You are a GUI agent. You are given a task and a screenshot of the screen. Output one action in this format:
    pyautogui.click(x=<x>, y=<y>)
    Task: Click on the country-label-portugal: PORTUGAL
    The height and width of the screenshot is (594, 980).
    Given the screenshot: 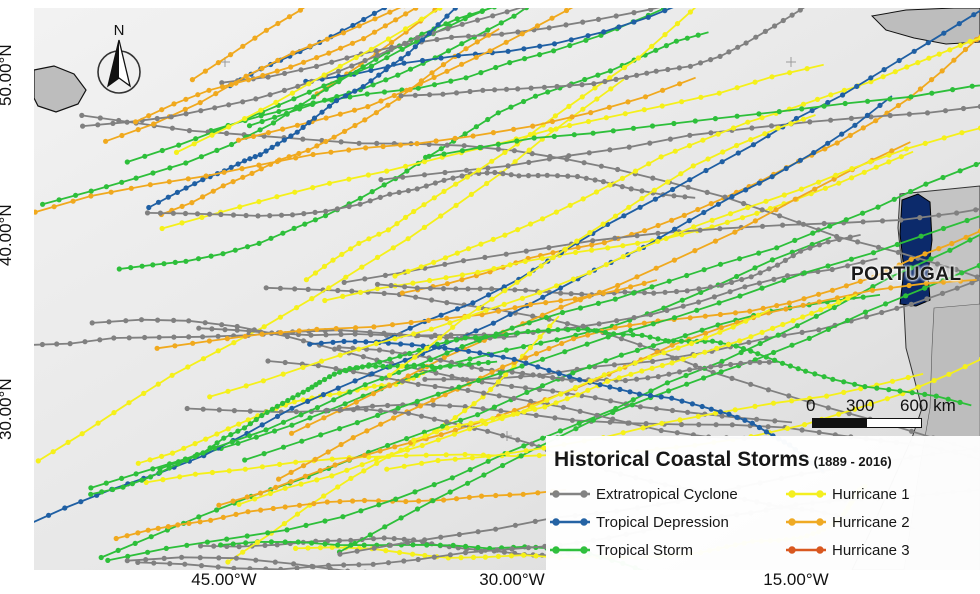 What is the action you would take?
    pyautogui.click(x=906, y=274)
    